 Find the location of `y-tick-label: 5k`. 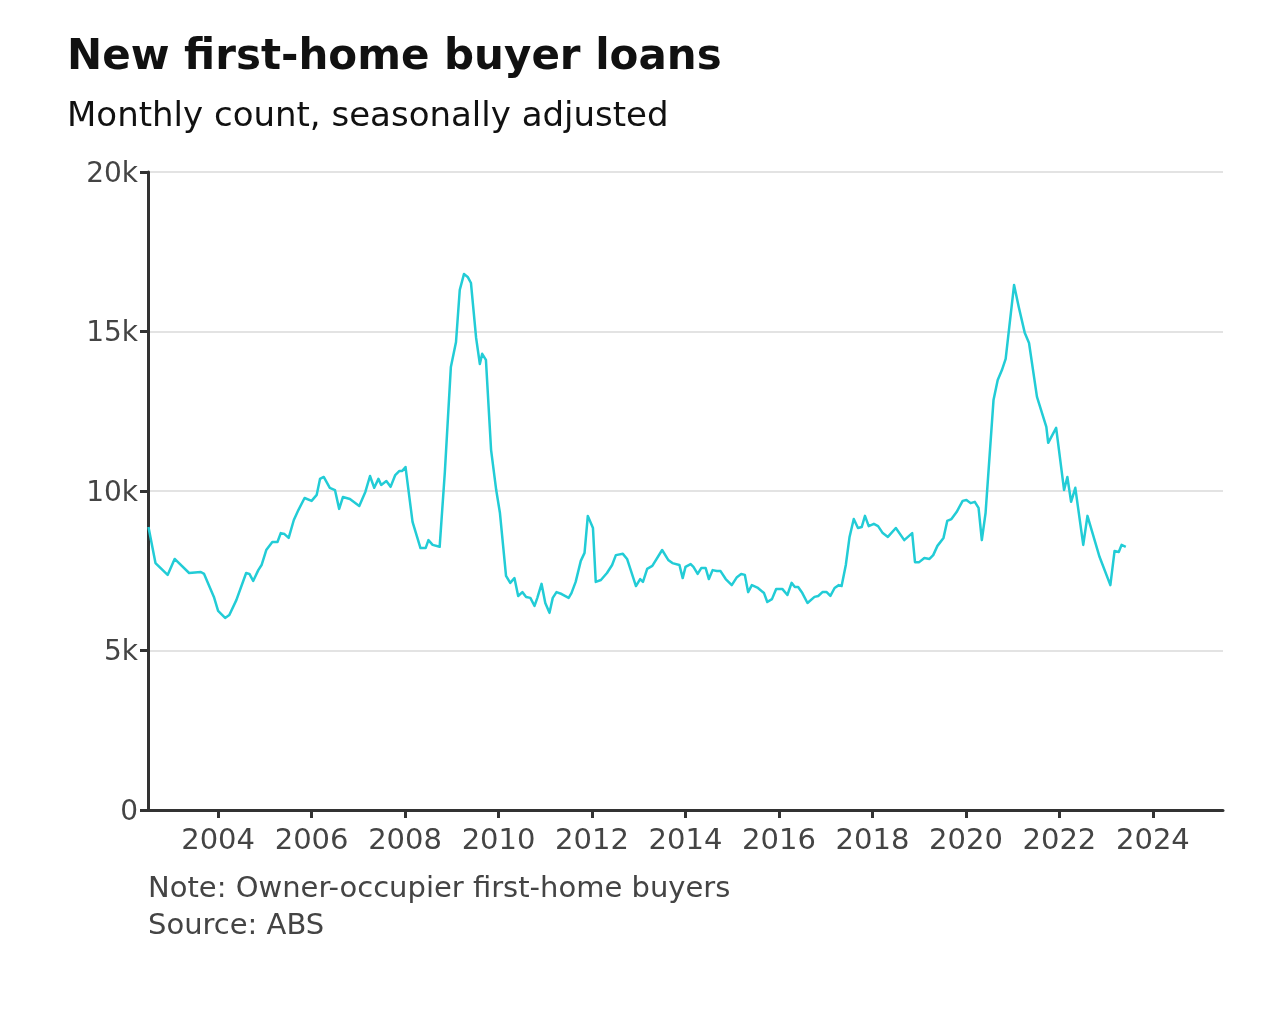

y-tick-label: 5k is located at coordinates (121, 650).